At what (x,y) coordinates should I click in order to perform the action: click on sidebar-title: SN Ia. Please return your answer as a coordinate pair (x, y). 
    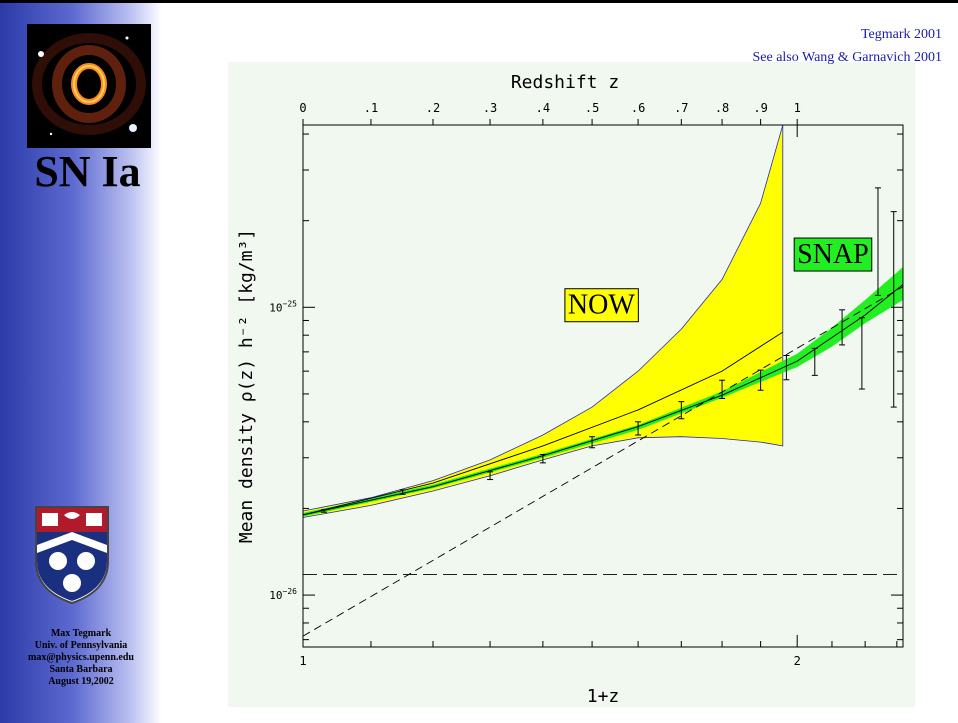
    Looking at the image, I should click on (87, 171).